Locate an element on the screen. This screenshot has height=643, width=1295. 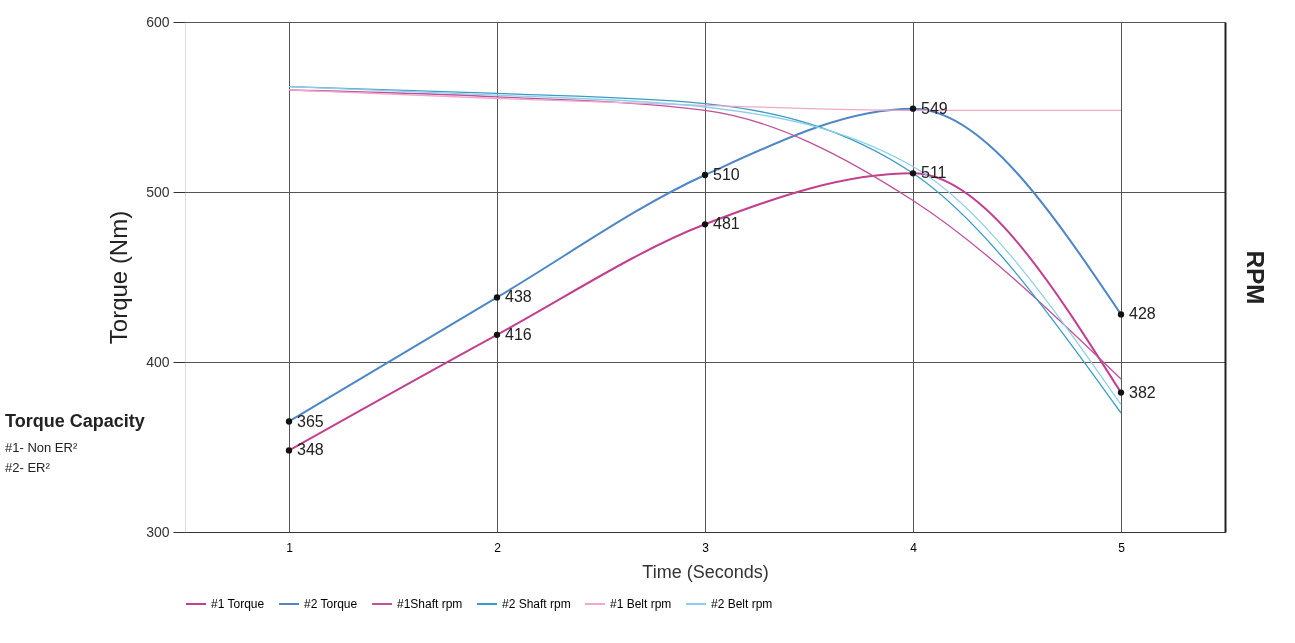
y2-axis-title: RPM is located at coordinates (1255, 277).